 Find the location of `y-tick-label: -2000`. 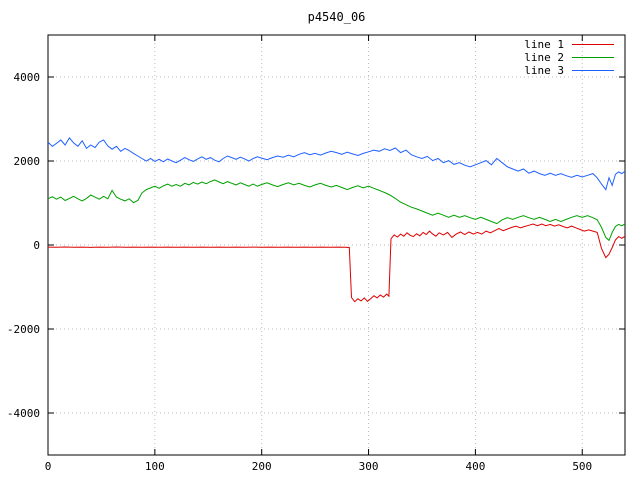

y-tick-label: -2000 is located at coordinates (23, 329).